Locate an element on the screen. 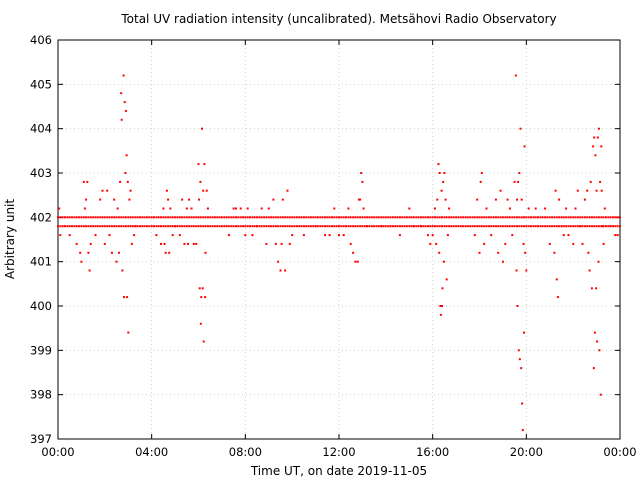  y-tick-label: 405 is located at coordinates (41, 84).